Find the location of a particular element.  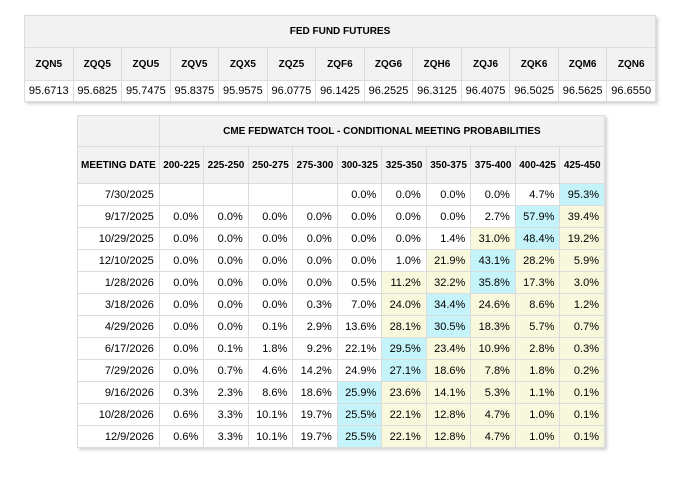

futures-contract-price: 96.4075 is located at coordinates (485, 91).